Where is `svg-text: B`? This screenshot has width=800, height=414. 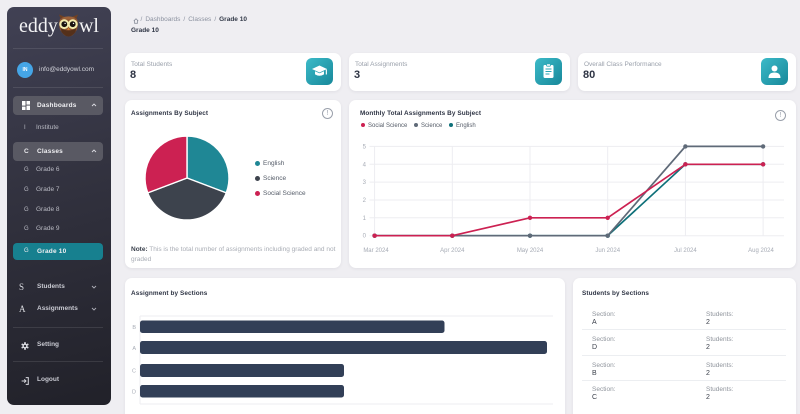 svg-text: B is located at coordinates (134, 328).